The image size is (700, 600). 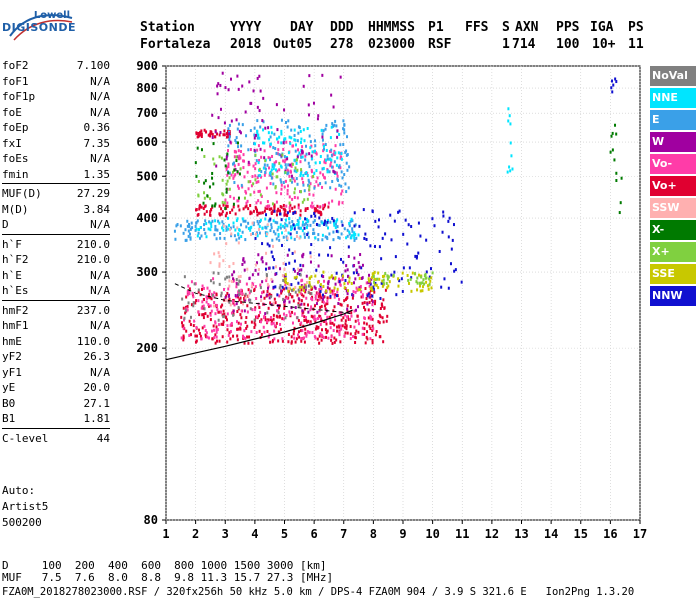 I want to click on header-value-4: 023000, so click(x=391, y=44).